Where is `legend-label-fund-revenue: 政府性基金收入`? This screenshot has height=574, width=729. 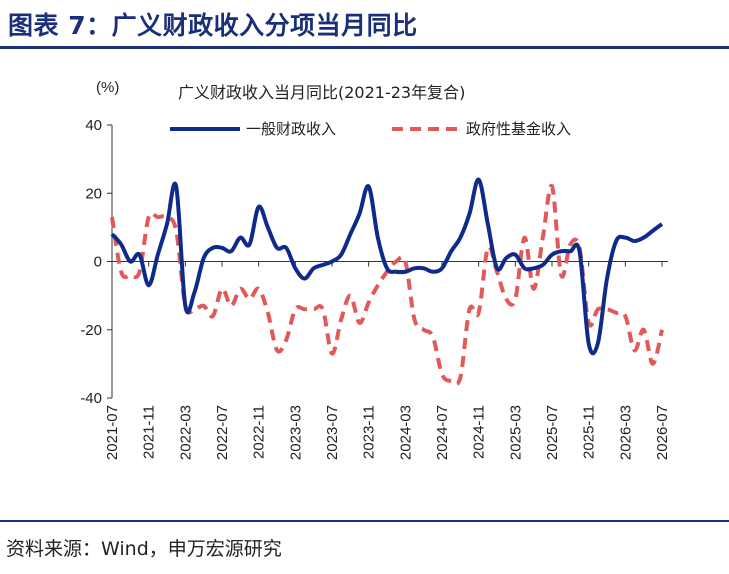
legend-label-fund-revenue: 政府性基金收入 is located at coordinates (518, 129).